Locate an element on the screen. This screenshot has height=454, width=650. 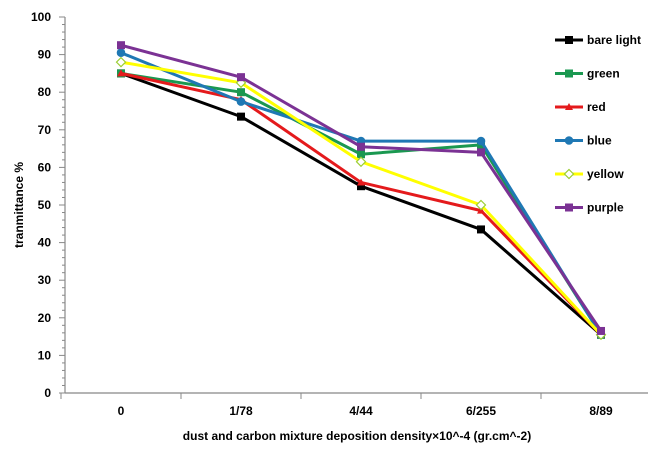
legend-label: purple is located at coordinates (605, 208).